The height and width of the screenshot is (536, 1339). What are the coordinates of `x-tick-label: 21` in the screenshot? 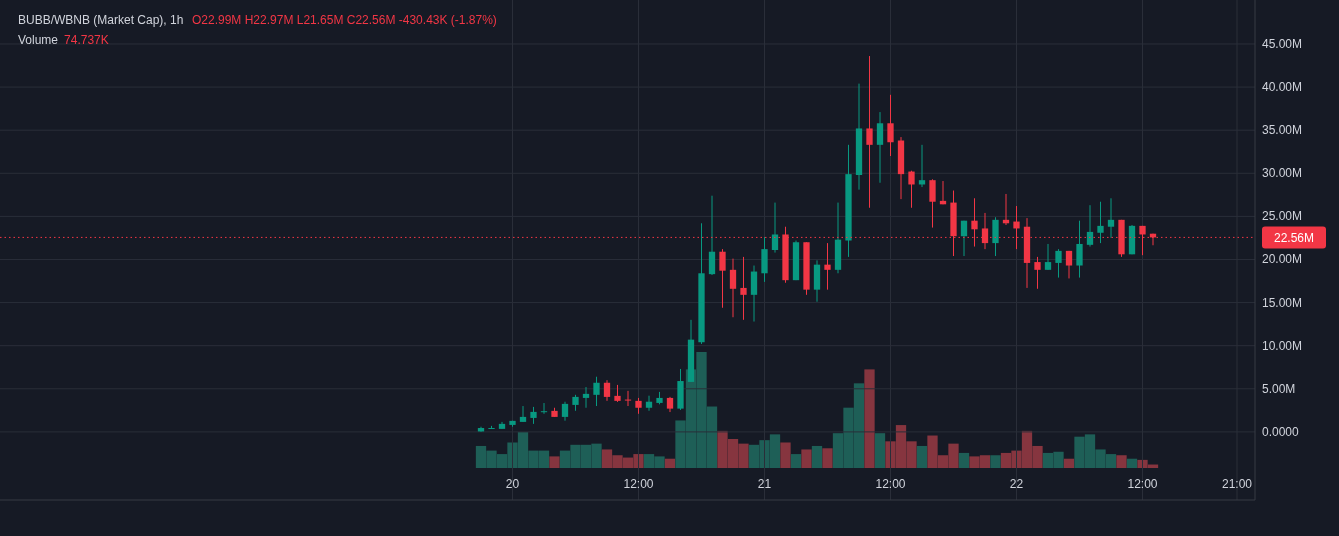 It's located at (764, 484).